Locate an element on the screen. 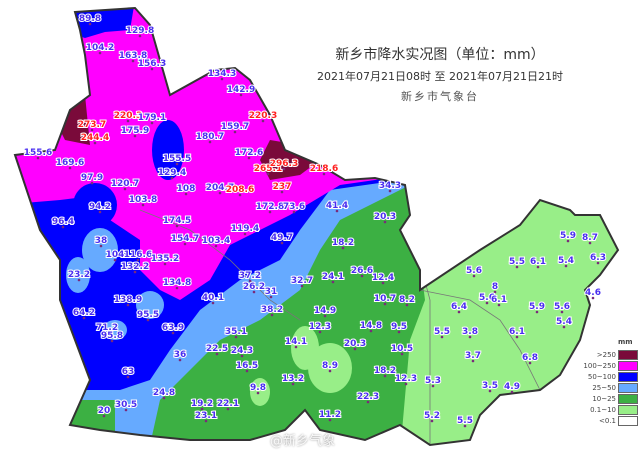 This screenshot has width=640, height=454. legend-label: 0.1~10 is located at coordinates (603, 410).